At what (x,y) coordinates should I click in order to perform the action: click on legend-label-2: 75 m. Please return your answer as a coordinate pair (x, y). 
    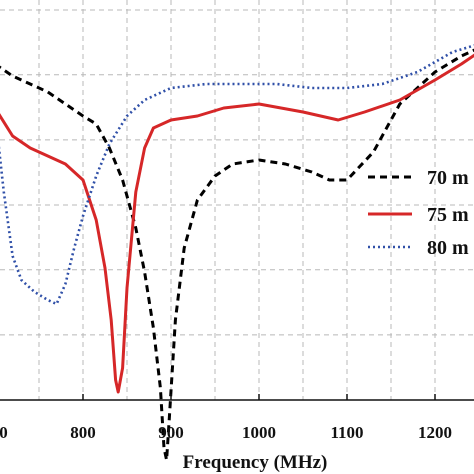
    Looking at the image, I should click on (448, 215).